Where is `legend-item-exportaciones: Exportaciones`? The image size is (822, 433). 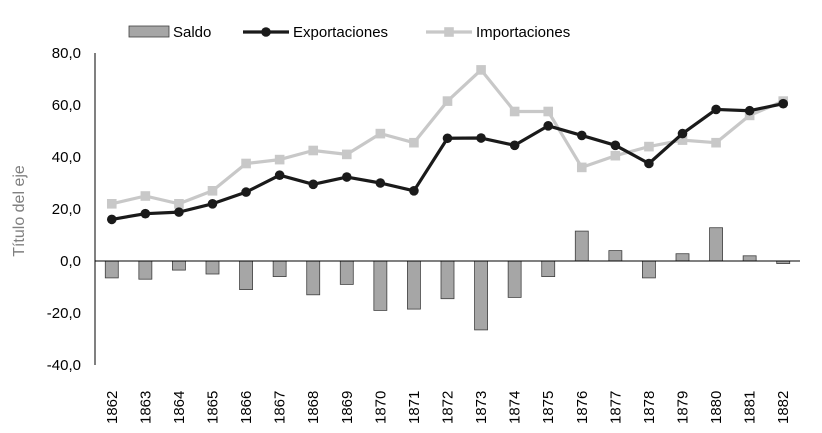 legend-item-exportaciones: Exportaciones is located at coordinates (315, 32).